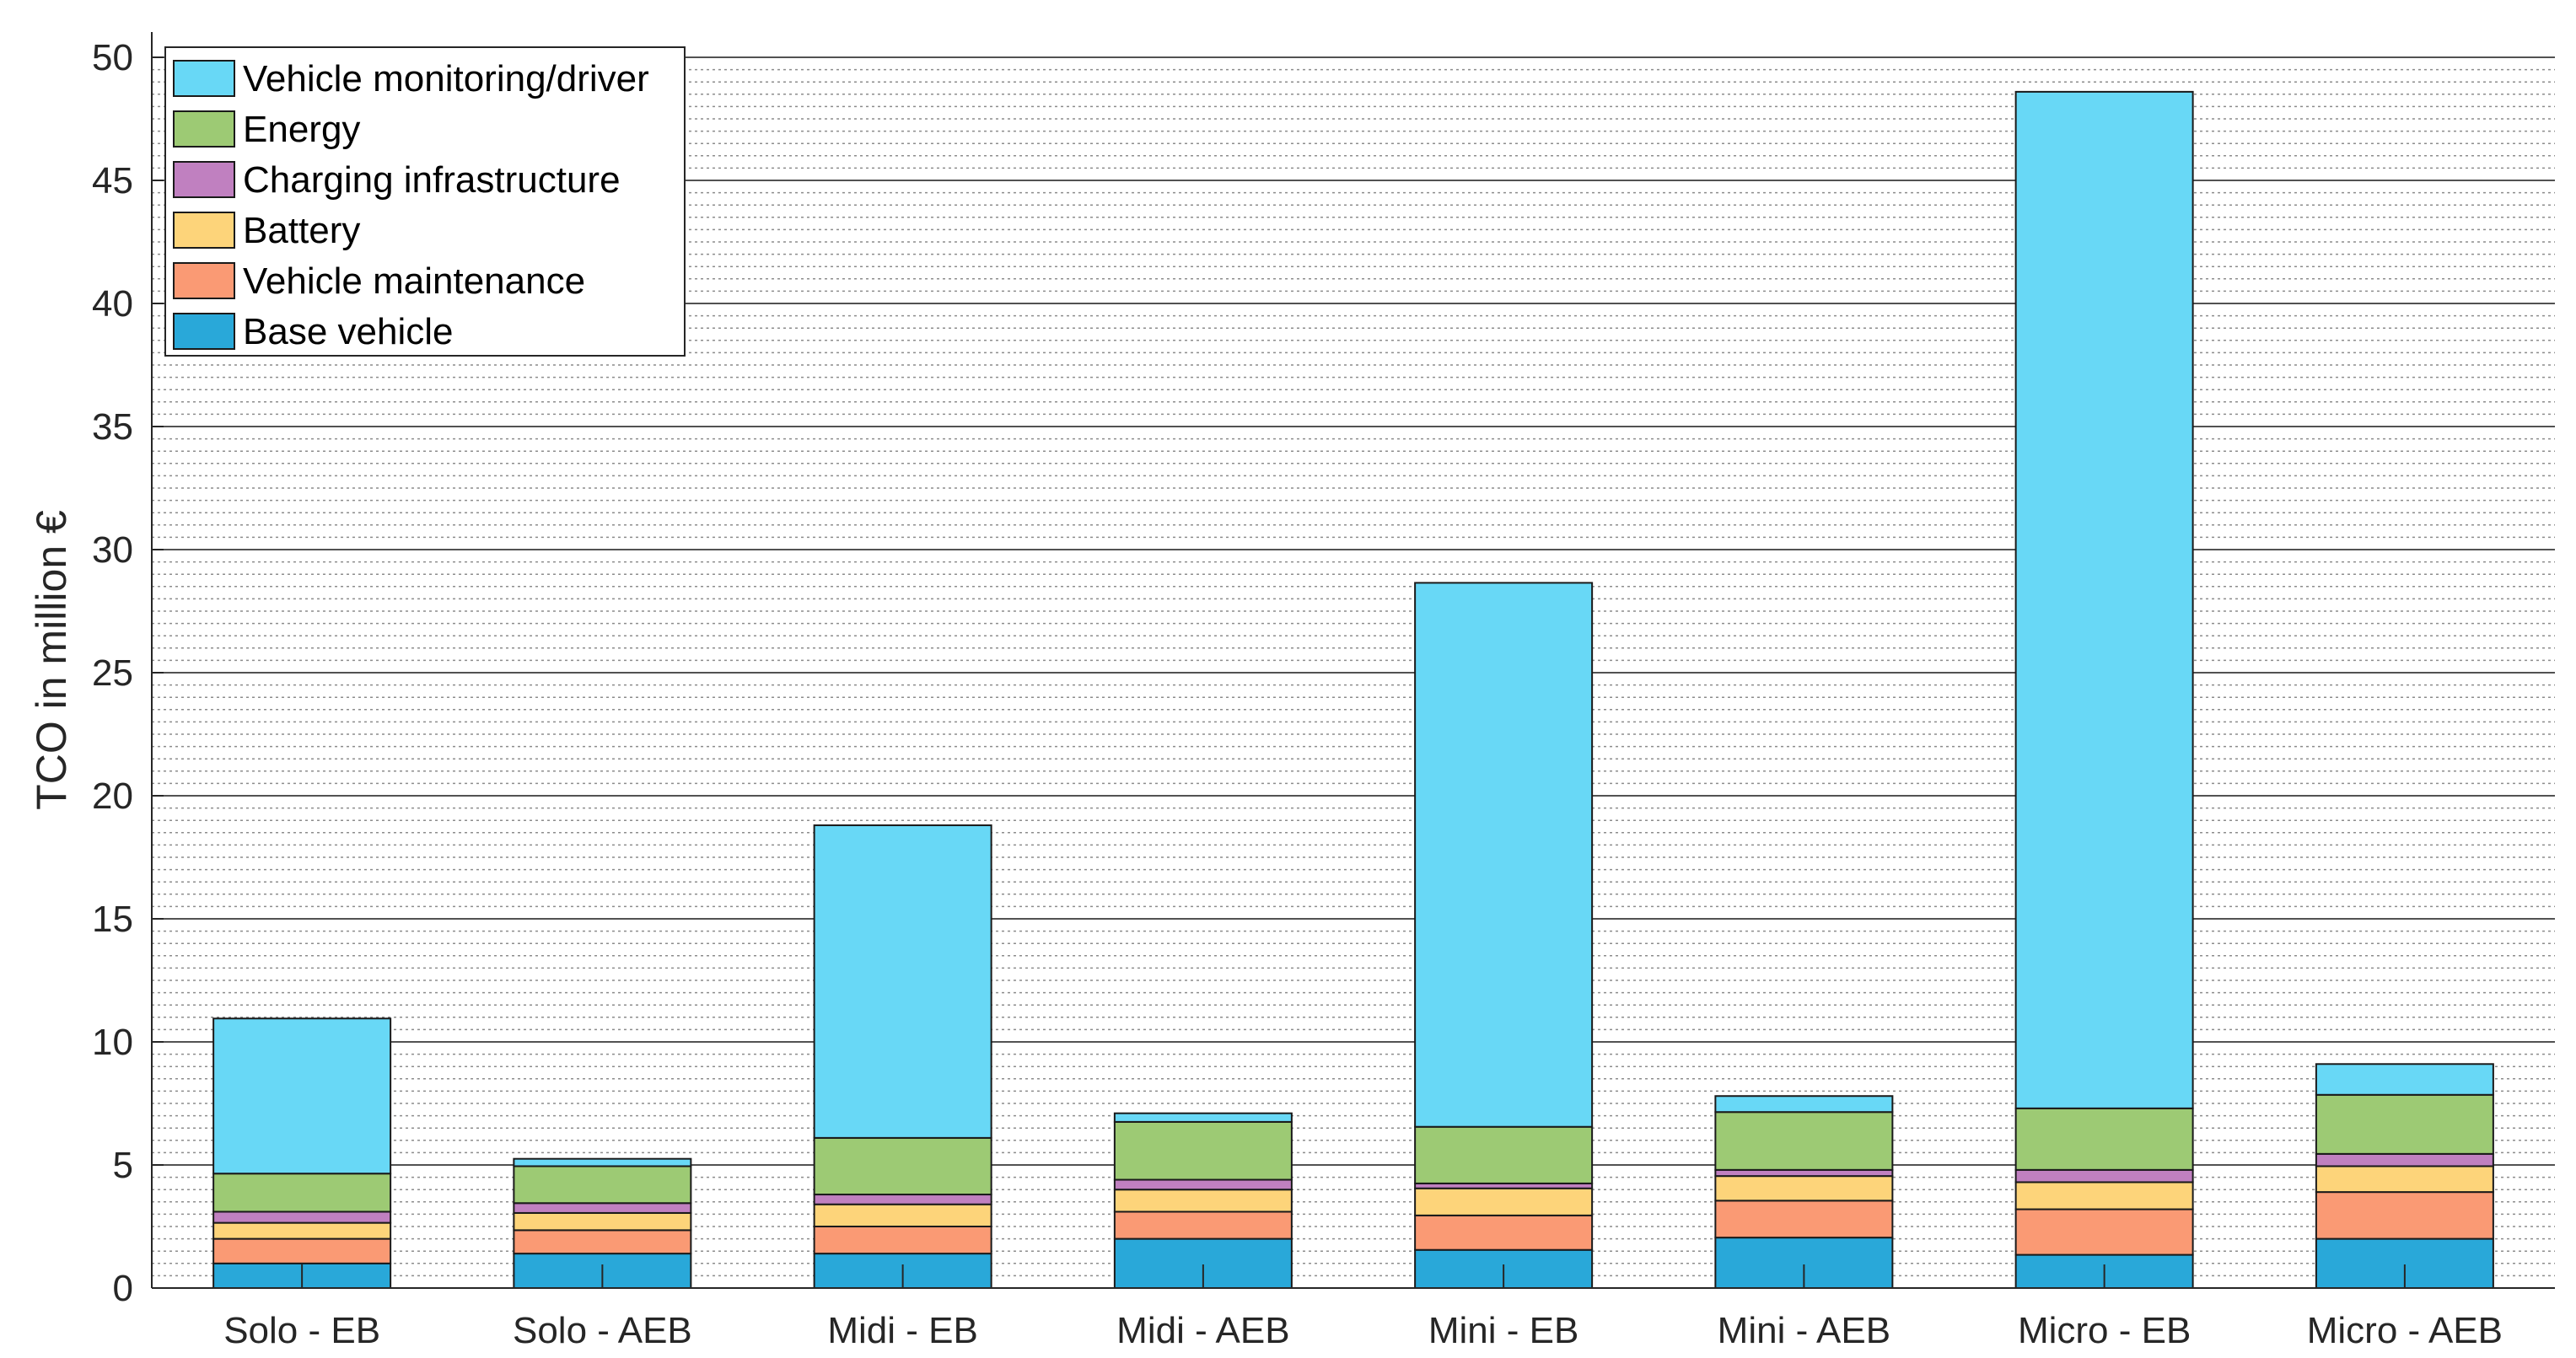 Image resolution: width=2576 pixels, height=1358 pixels. I want to click on y-tick-label: 10, so click(113, 1042).